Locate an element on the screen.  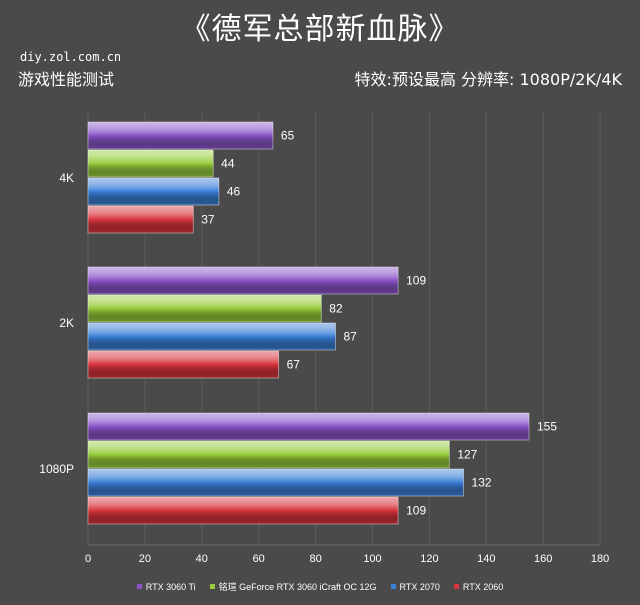
x-tick-label: 140 is located at coordinates (486, 559).